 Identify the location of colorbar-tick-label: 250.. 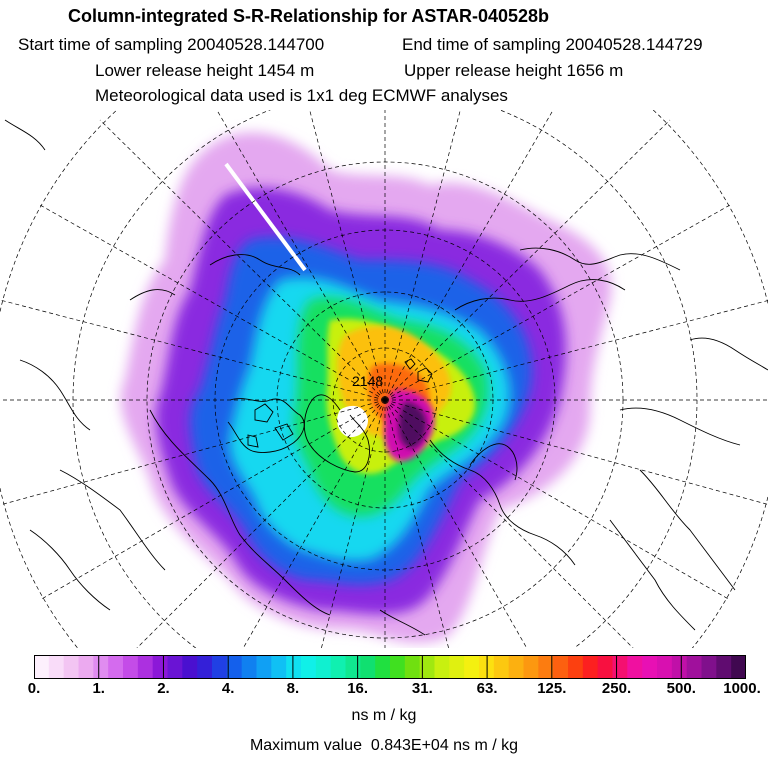
(616, 688).